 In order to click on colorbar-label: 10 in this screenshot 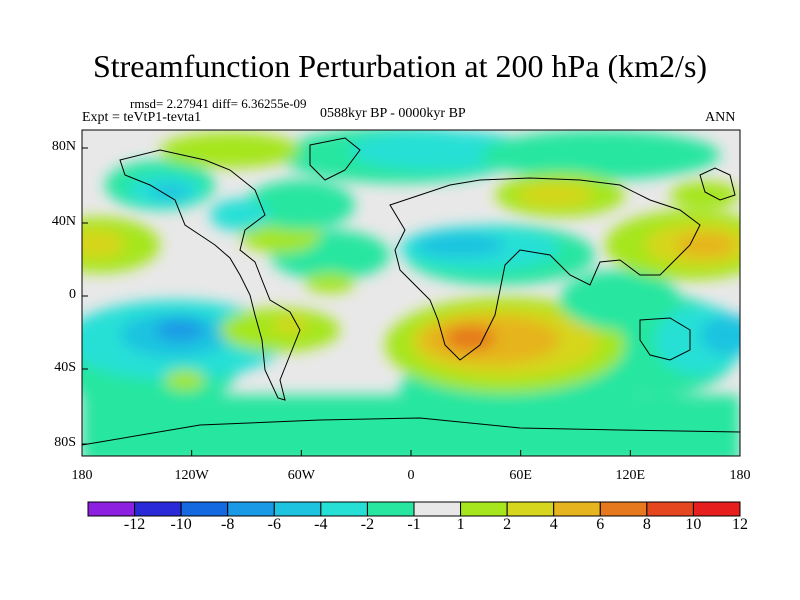, I will do `click(693, 524)`.